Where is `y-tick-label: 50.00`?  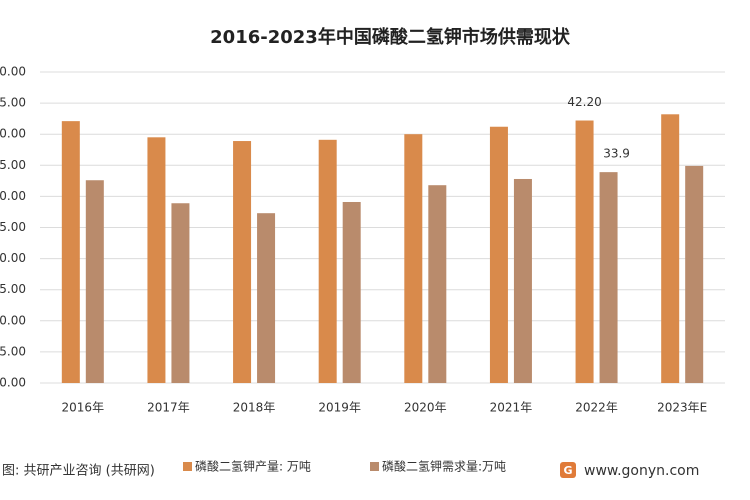
y-tick-label: 50.00 is located at coordinates (13, 72).